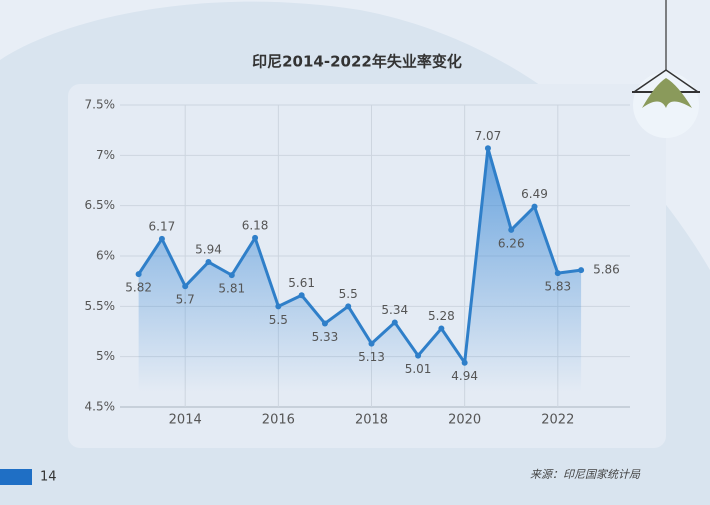 The height and width of the screenshot is (505, 710). What do you see at coordinates (606, 270) in the screenshot?
I see `value-label: 5.86` at bounding box center [606, 270].